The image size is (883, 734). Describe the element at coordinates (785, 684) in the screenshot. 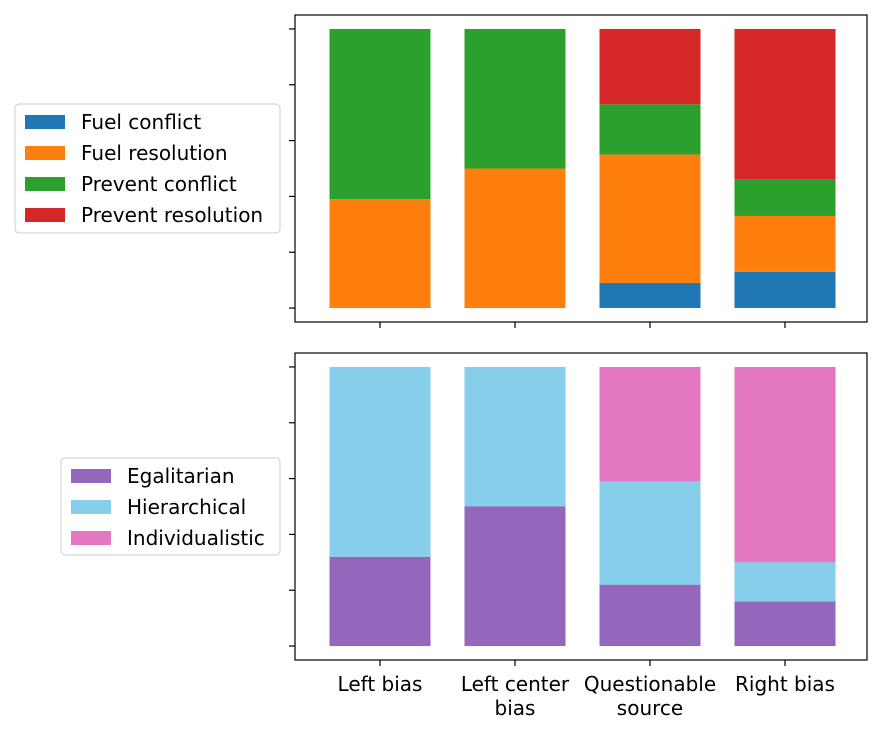

I see `x-tick-label-right-bias: Right bias` at that location.